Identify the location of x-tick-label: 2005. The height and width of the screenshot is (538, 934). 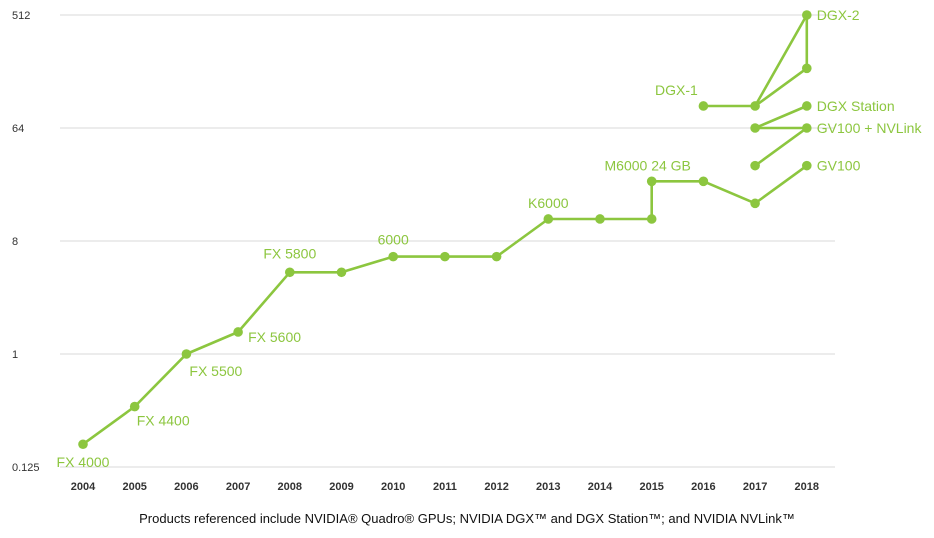
(134, 487).